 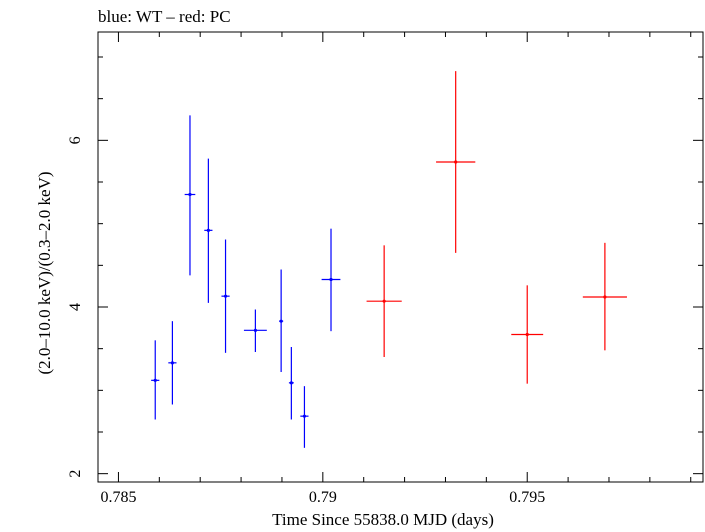 What do you see at coordinates (164, 16) in the screenshot?
I see `chart-title: blue: WT – red: PC` at bounding box center [164, 16].